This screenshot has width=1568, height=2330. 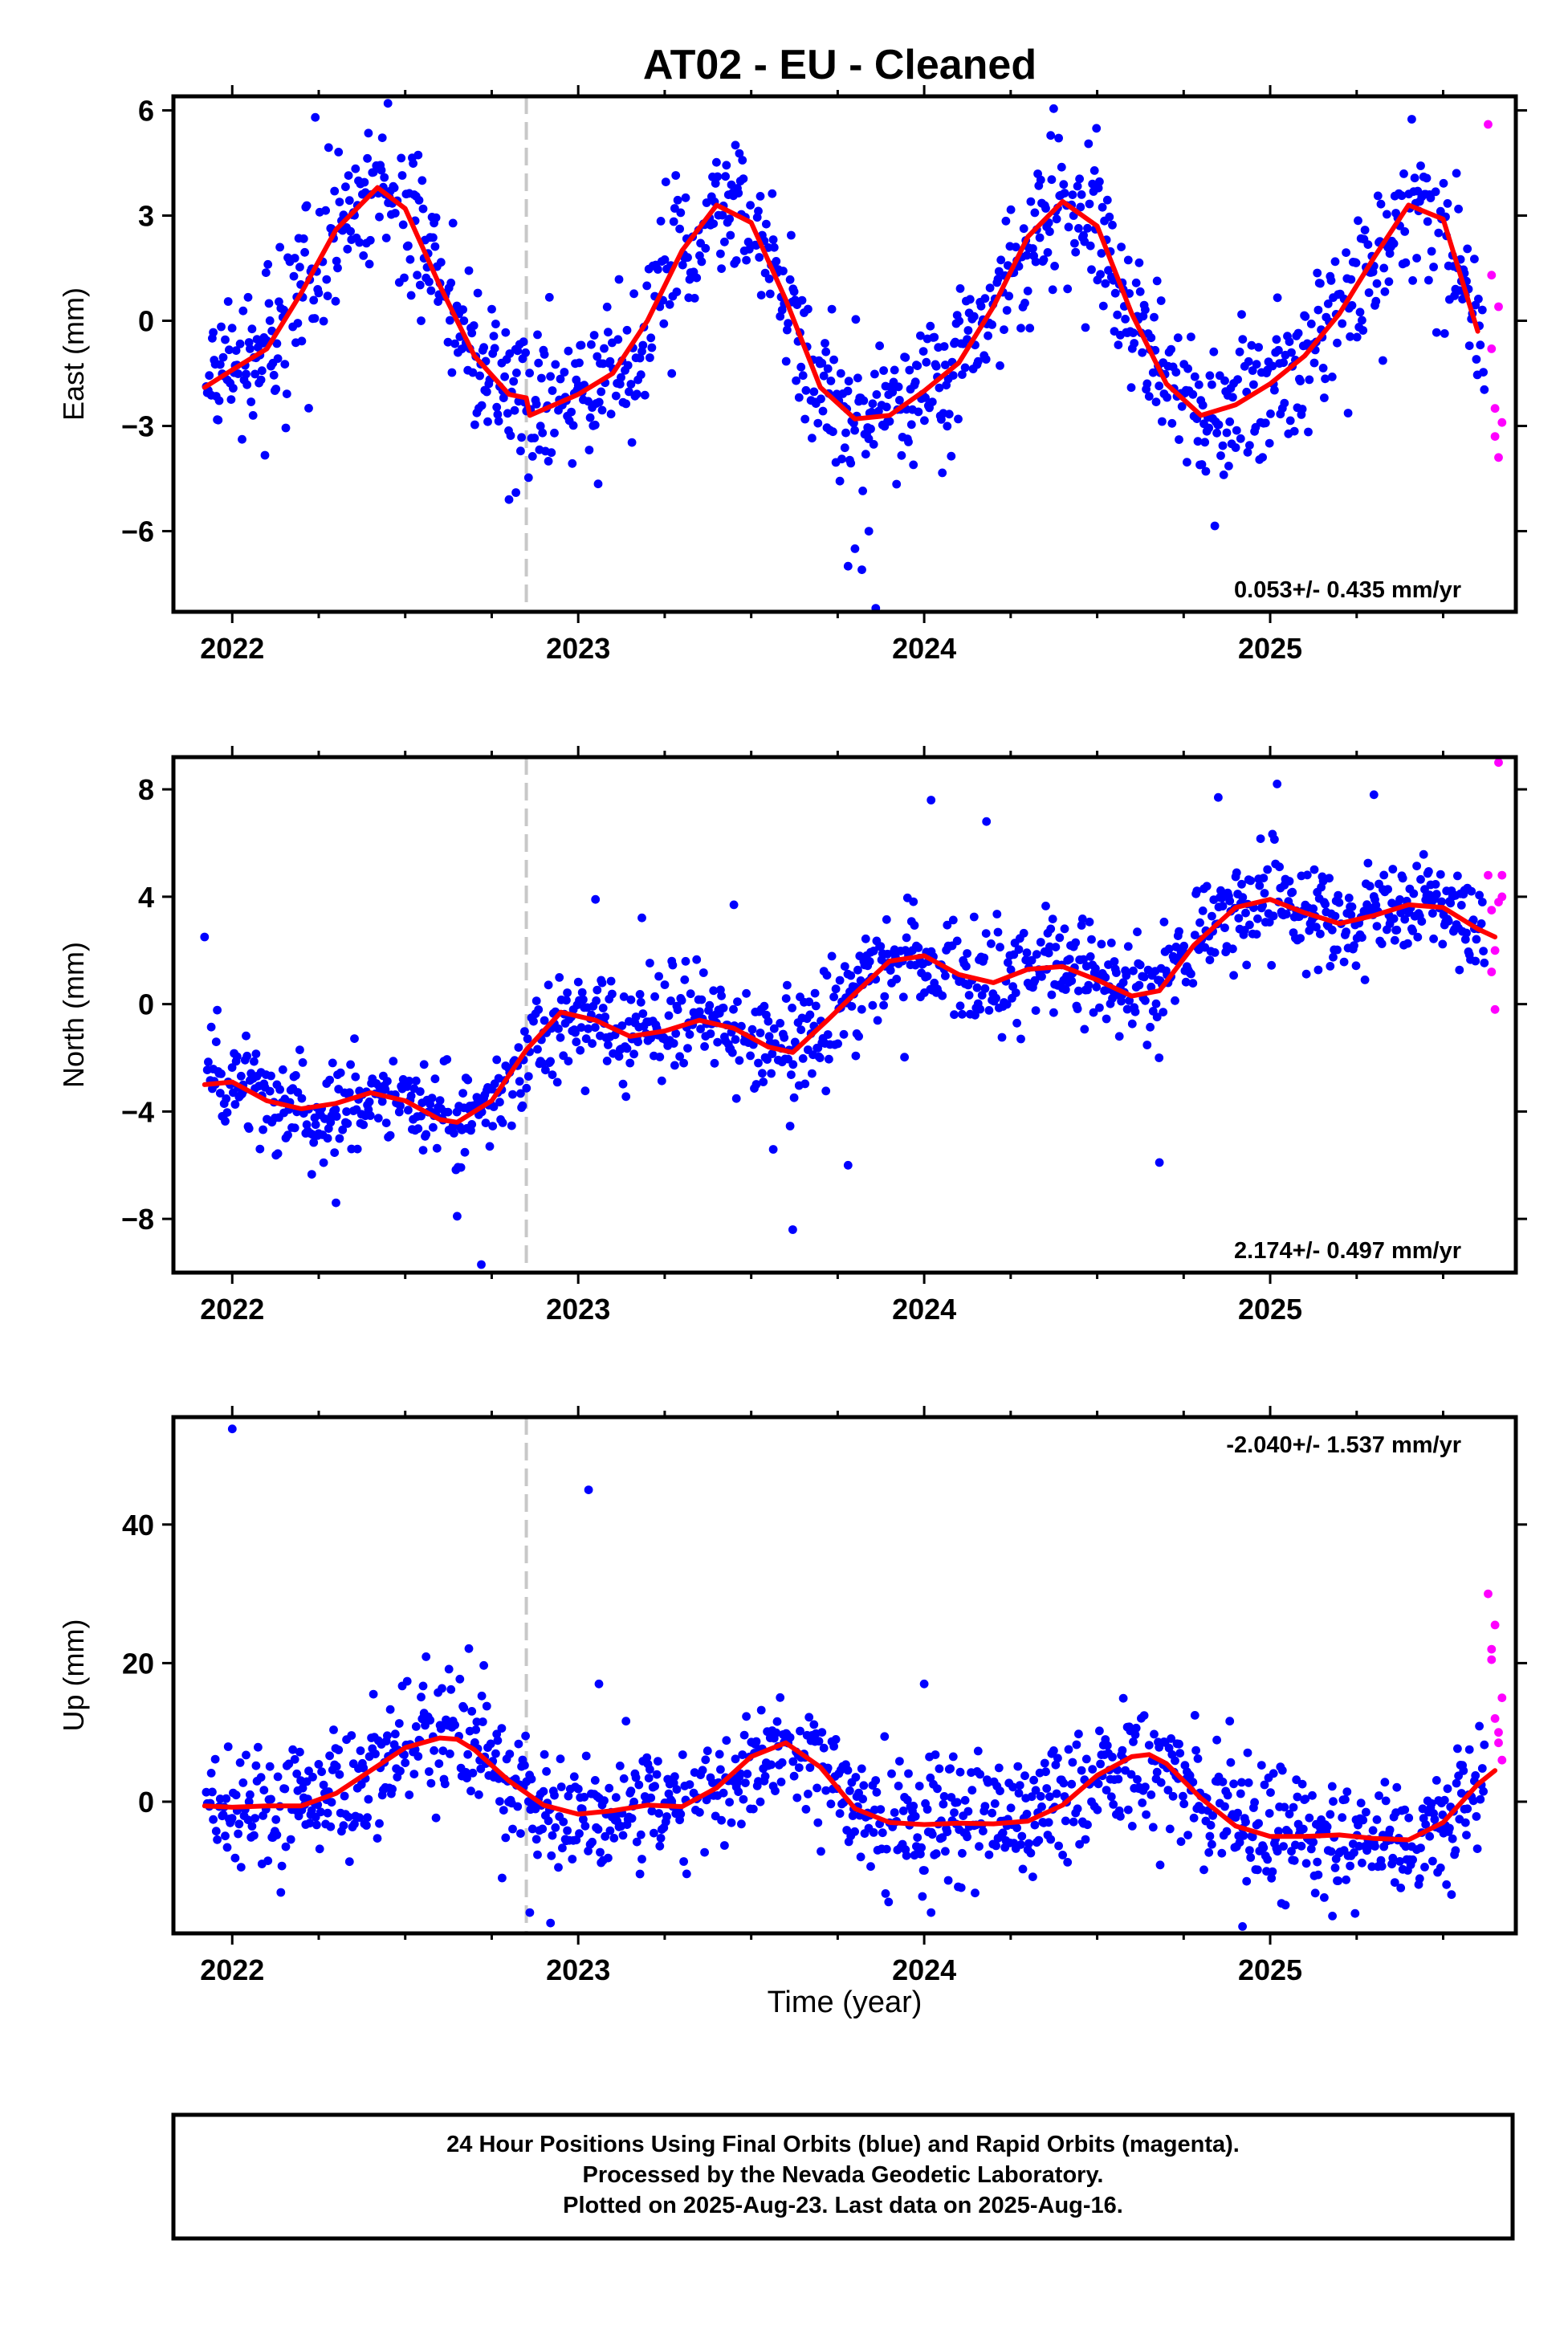 I want to click on y-tick-label: 20, so click(x=138, y=1663).